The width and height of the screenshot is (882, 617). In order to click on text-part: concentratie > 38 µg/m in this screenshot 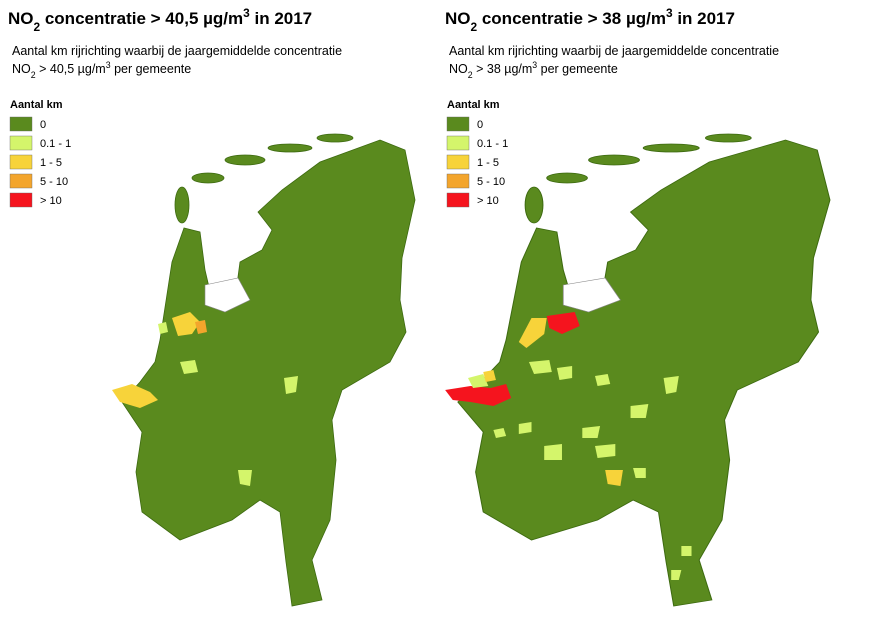, I will do `click(571, 18)`.